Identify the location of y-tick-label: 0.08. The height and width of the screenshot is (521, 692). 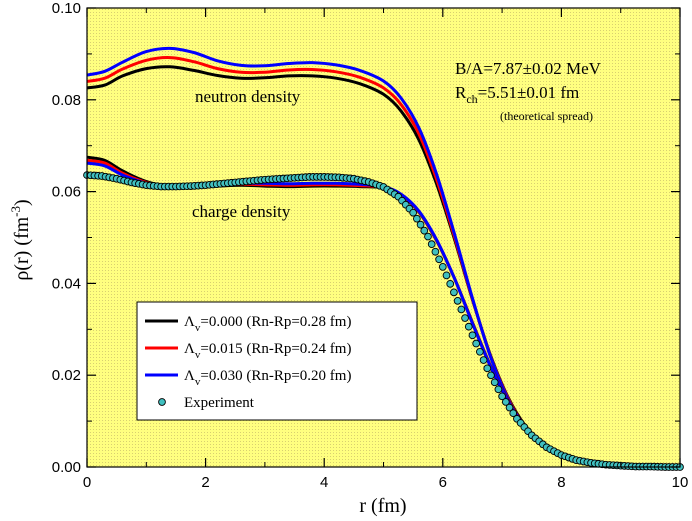
(66, 100).